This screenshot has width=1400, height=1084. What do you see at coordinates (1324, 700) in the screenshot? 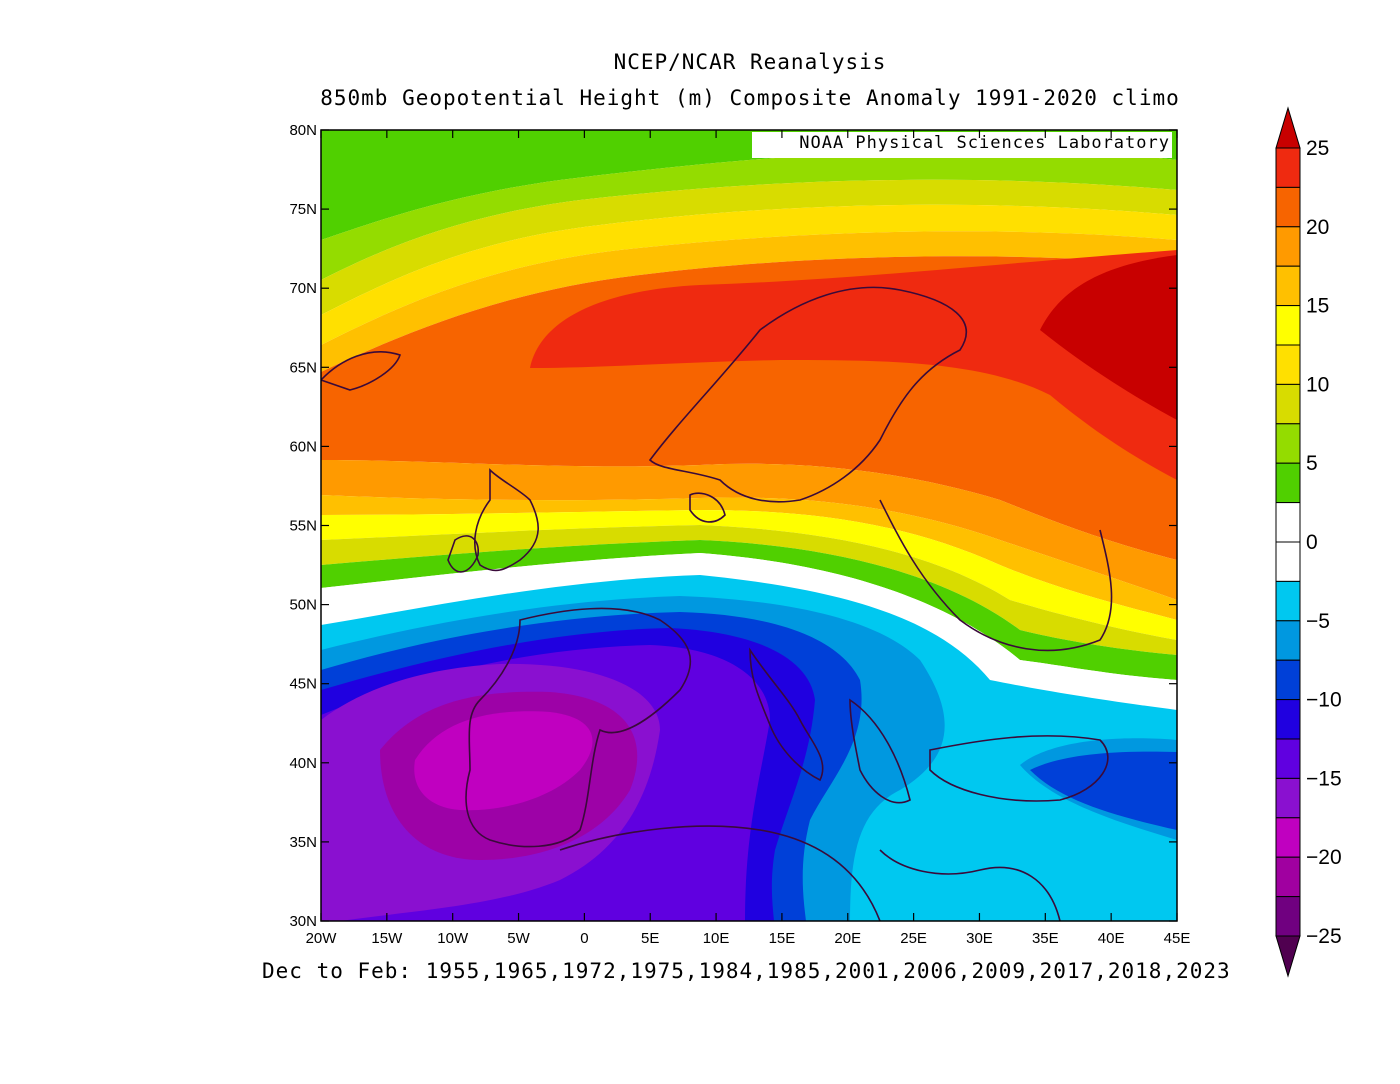
I see `colorbar-label: −10` at bounding box center [1324, 700].